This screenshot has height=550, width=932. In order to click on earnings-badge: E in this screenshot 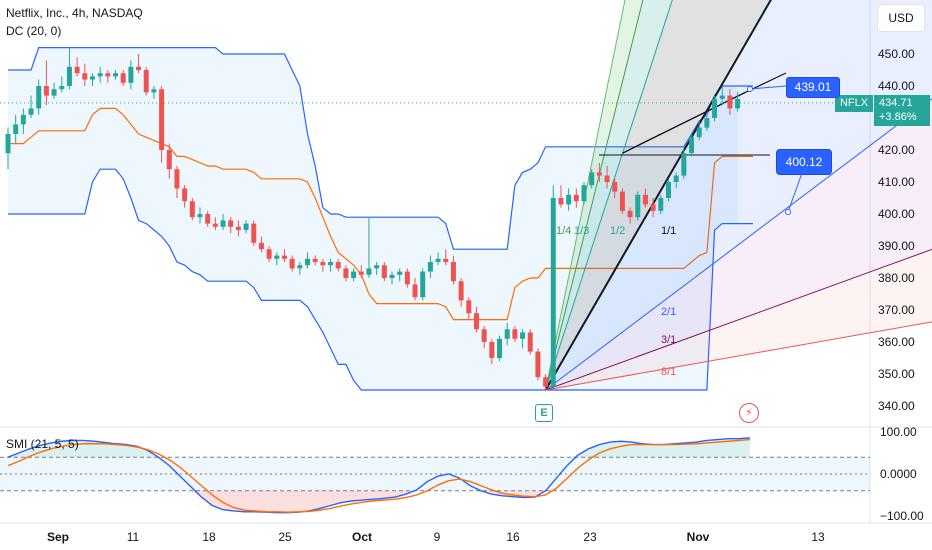, I will do `click(544, 413)`.